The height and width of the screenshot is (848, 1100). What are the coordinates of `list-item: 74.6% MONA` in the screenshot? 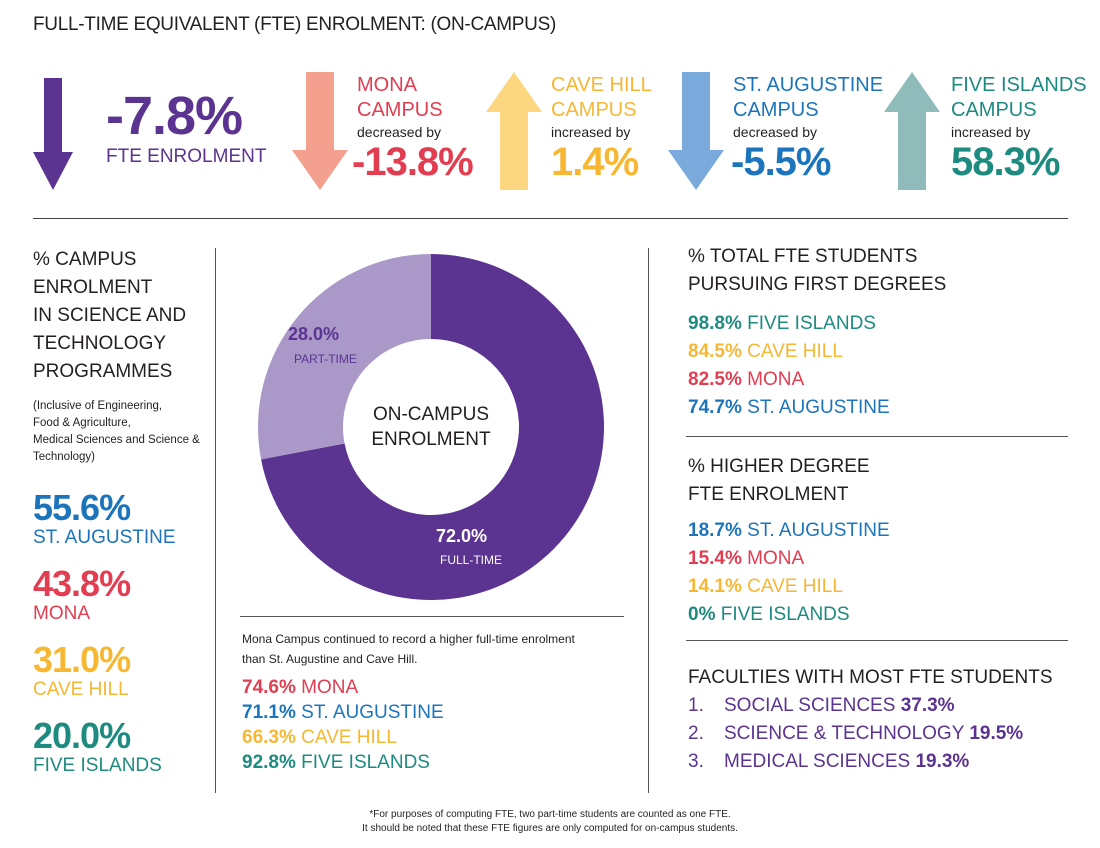 It's located at (343, 687).